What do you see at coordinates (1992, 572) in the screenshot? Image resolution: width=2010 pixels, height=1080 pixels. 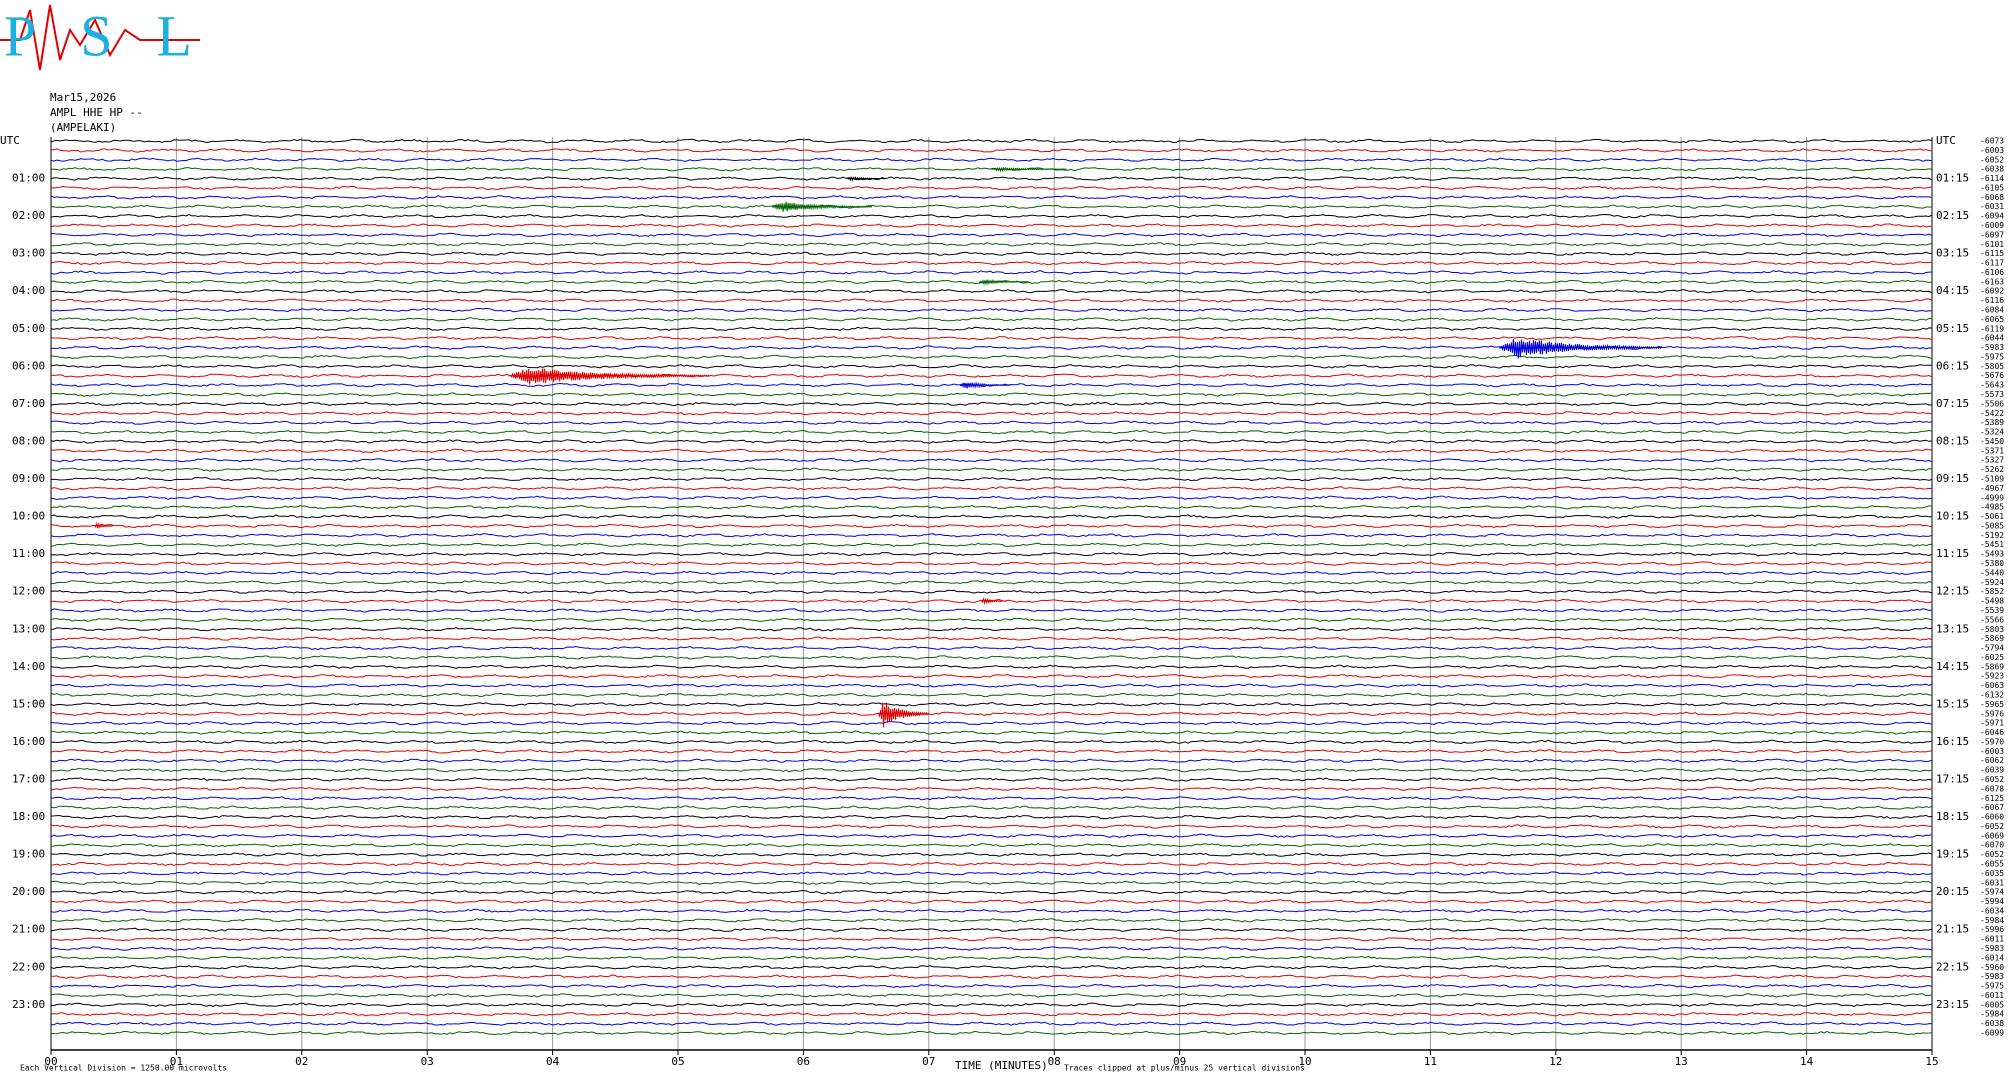 I see `trace-offset: -5440` at bounding box center [1992, 572].